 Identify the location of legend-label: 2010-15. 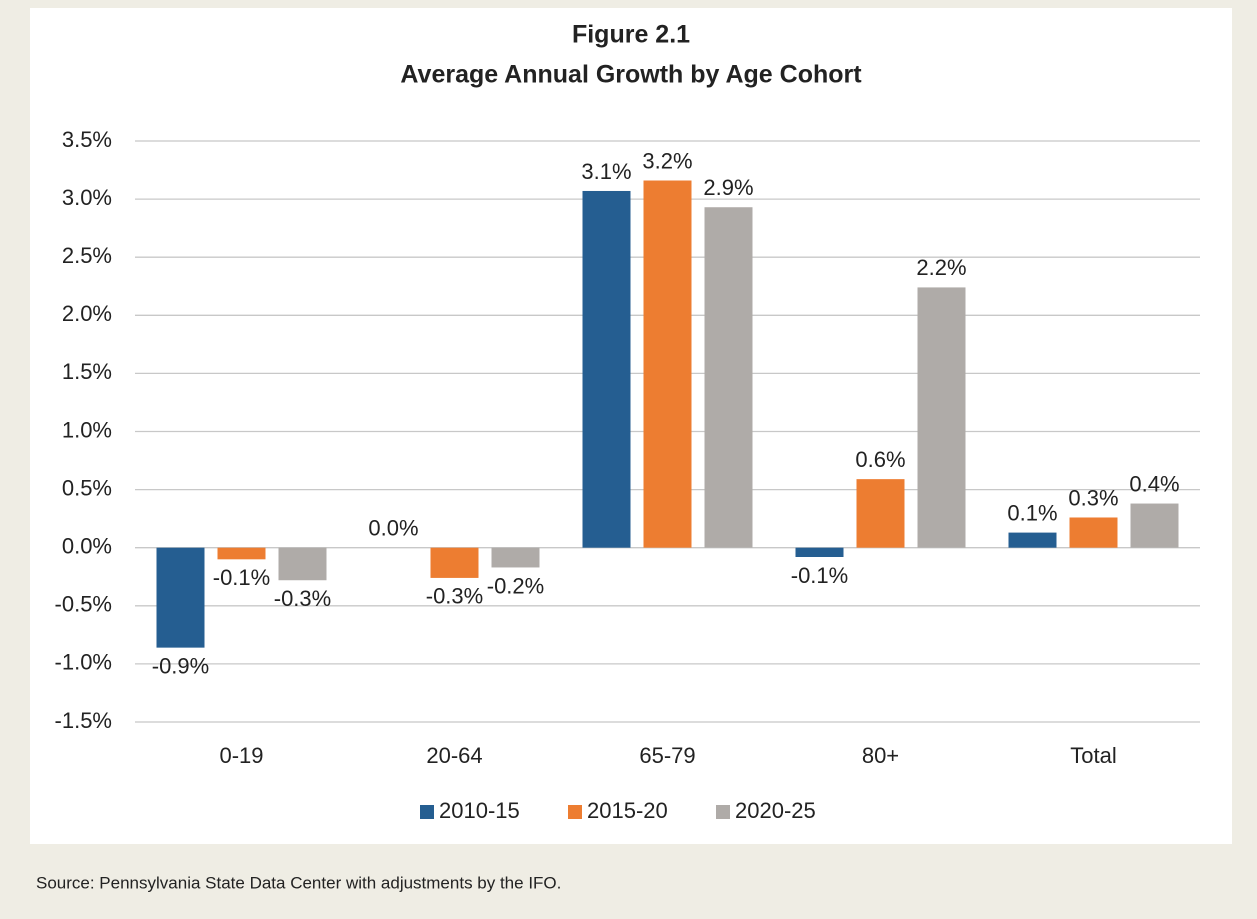
(479, 810).